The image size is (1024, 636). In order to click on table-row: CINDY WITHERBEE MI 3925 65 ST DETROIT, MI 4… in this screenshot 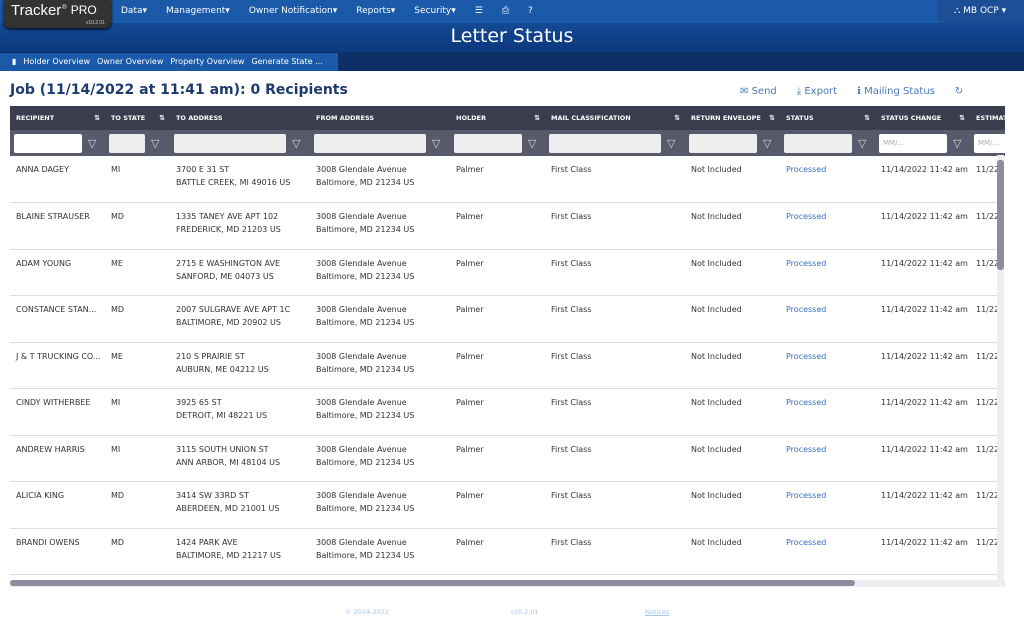, I will do `click(507, 412)`.